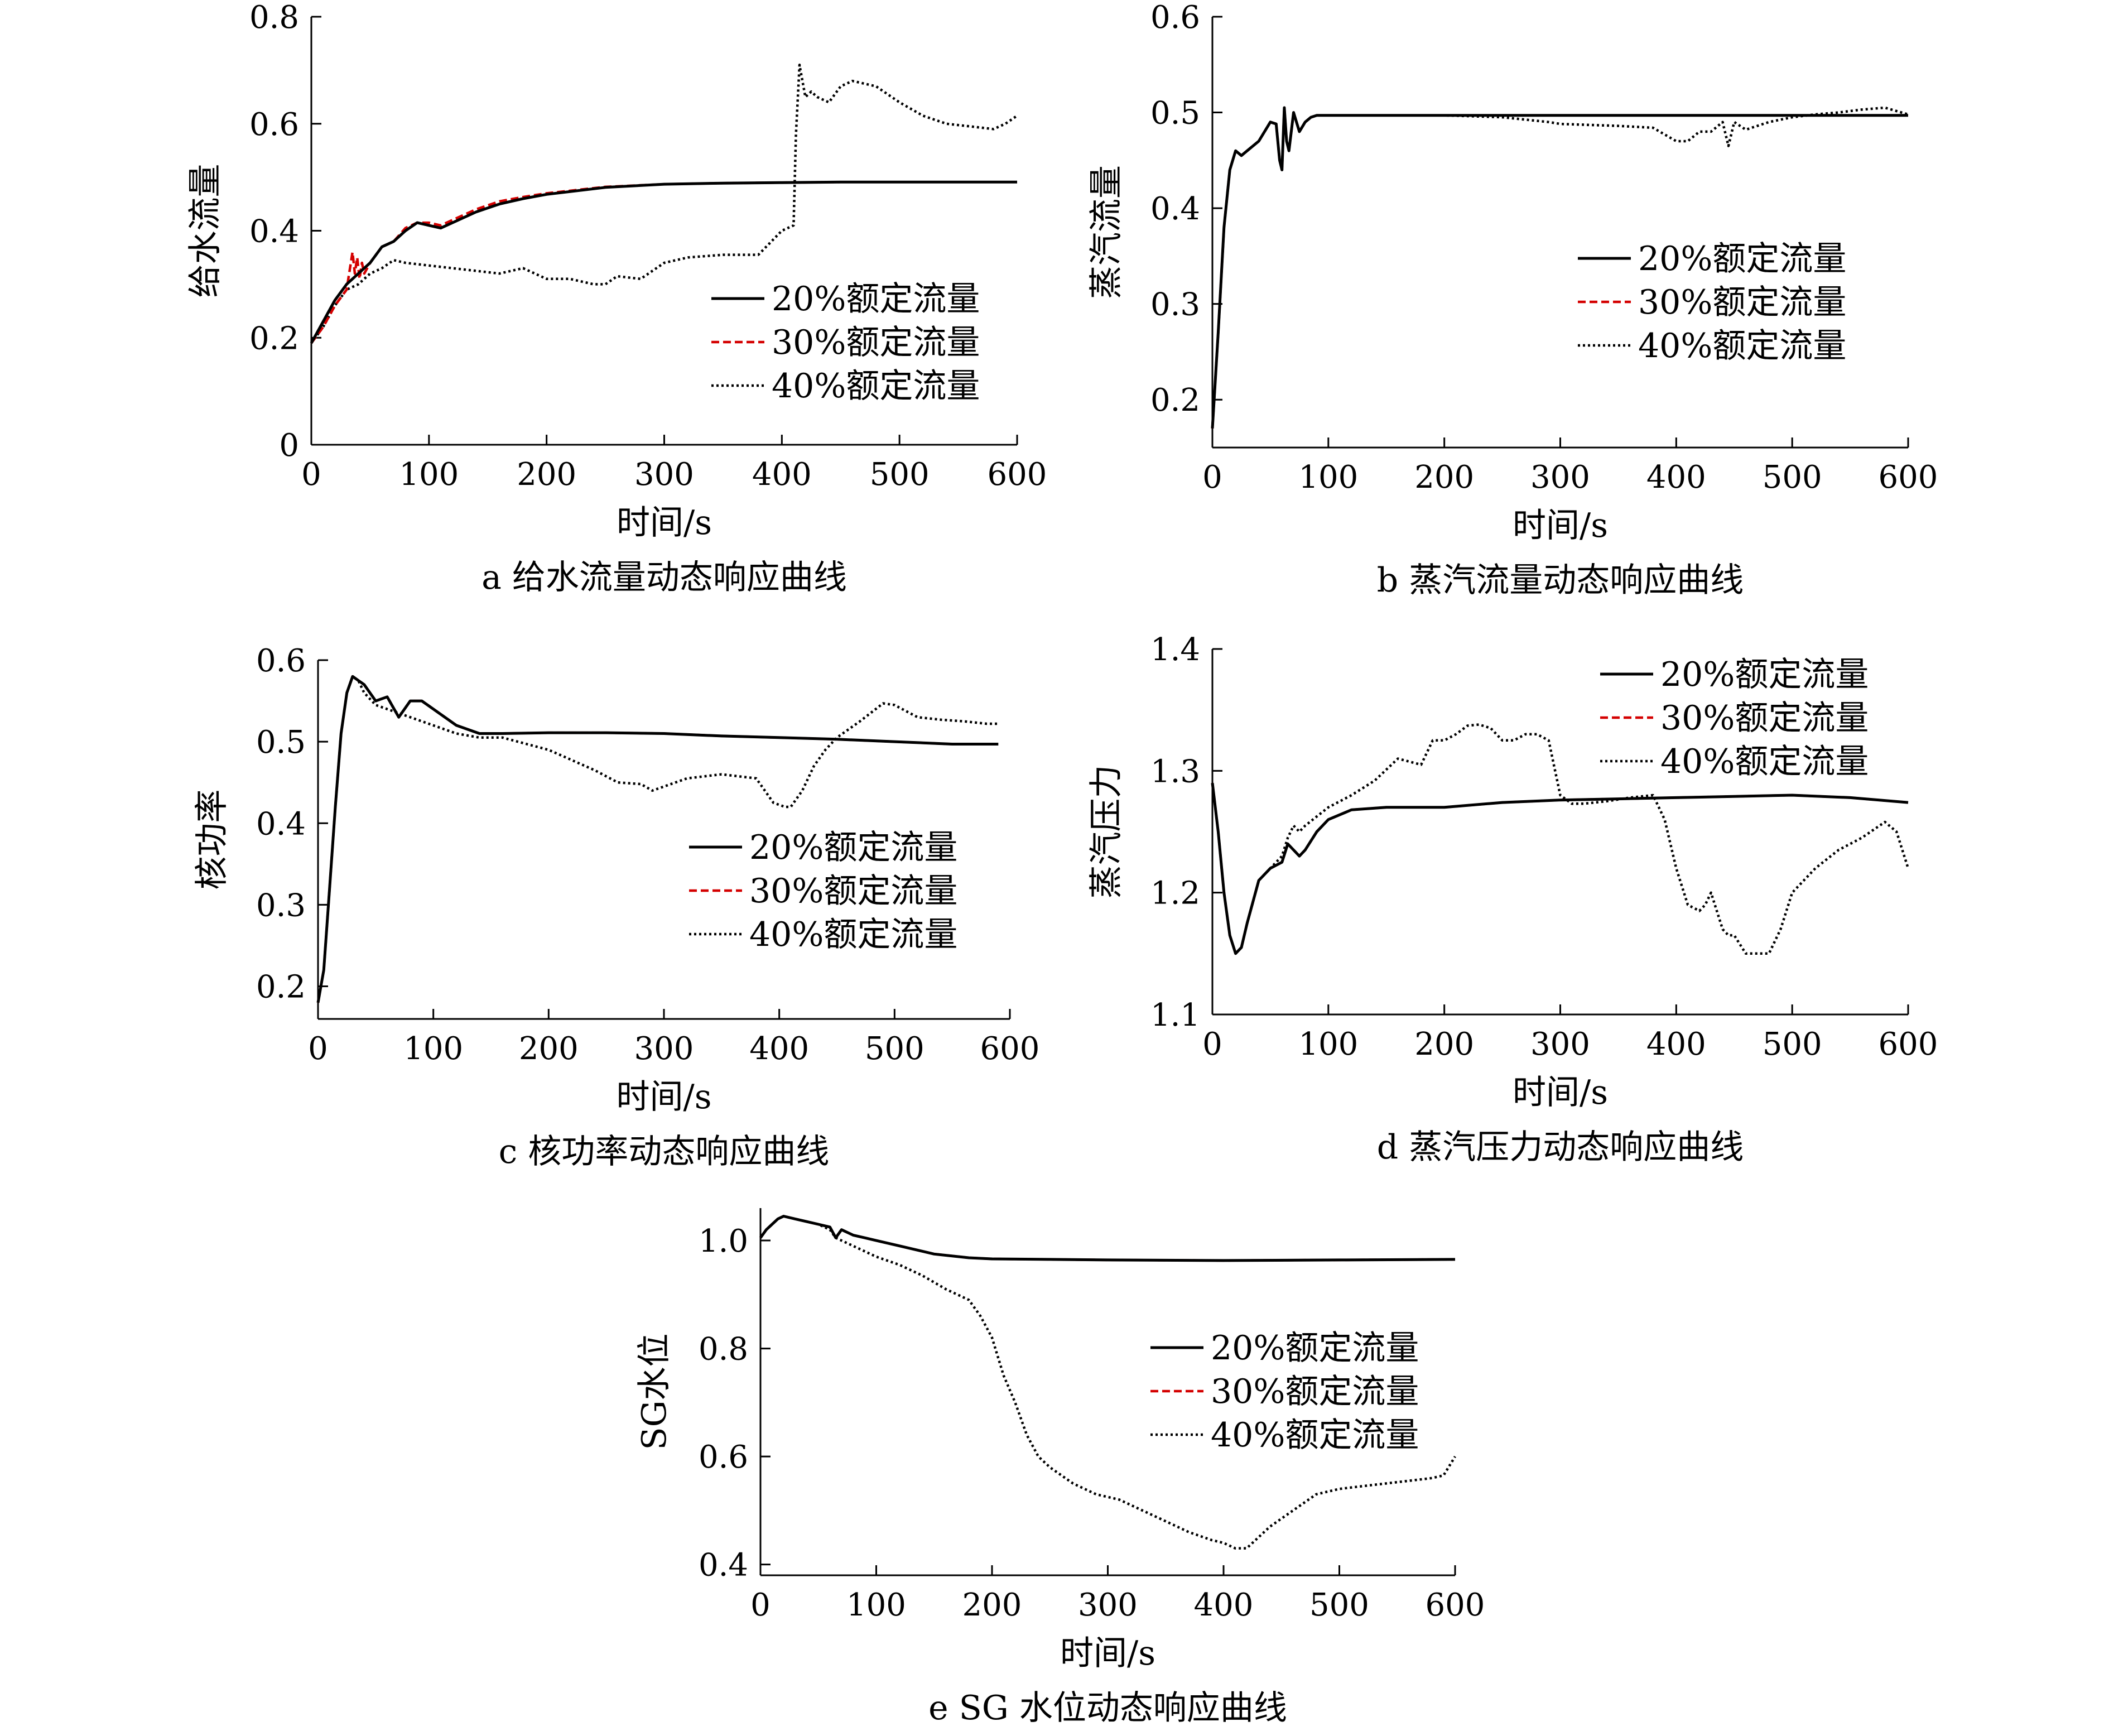 The image size is (2109, 1736). Describe the element at coordinates (664, 1151) in the screenshot. I see `chart-caption: c 核功率动态响应曲线` at that location.